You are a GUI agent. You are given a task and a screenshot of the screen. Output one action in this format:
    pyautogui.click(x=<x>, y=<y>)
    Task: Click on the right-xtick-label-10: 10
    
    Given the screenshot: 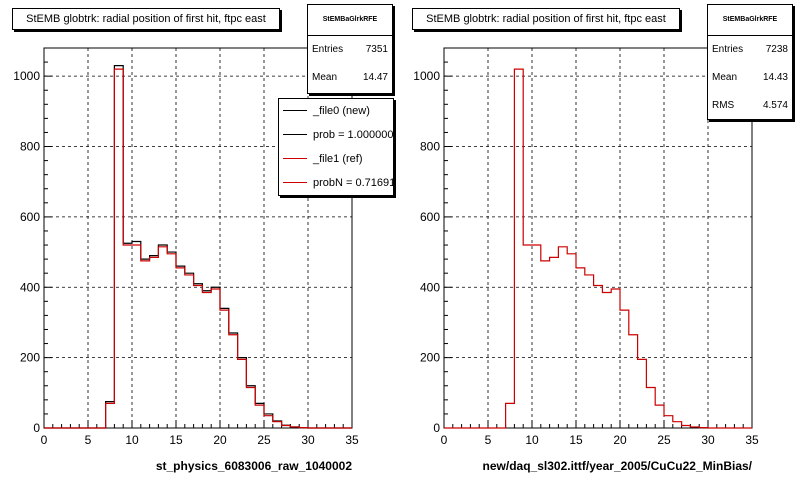 What is the action you would take?
    pyautogui.click(x=532, y=440)
    